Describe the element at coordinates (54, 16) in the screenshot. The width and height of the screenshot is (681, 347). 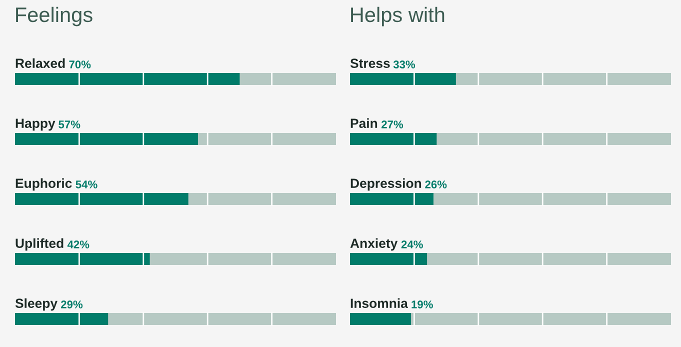
I see `chart-title: Feelings` at that location.